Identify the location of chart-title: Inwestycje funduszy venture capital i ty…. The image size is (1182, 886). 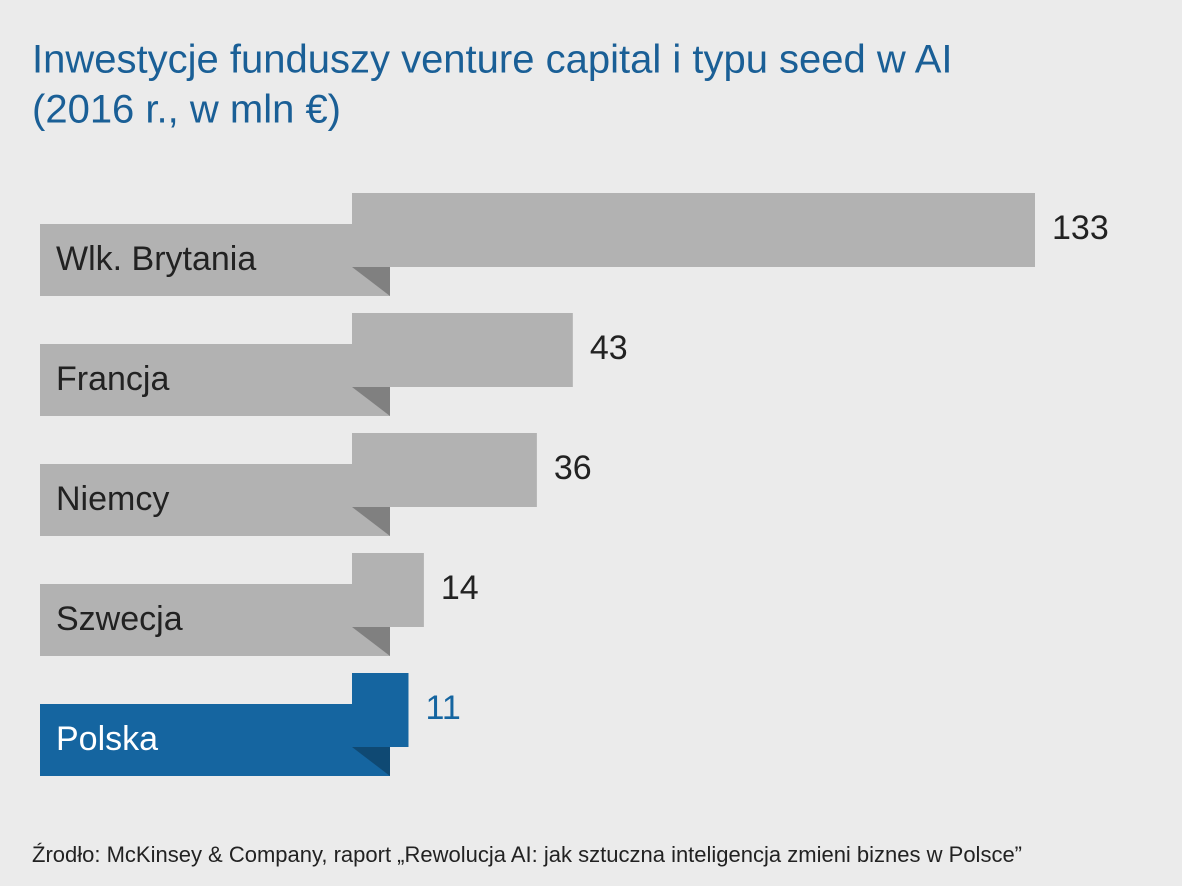
(492, 60).